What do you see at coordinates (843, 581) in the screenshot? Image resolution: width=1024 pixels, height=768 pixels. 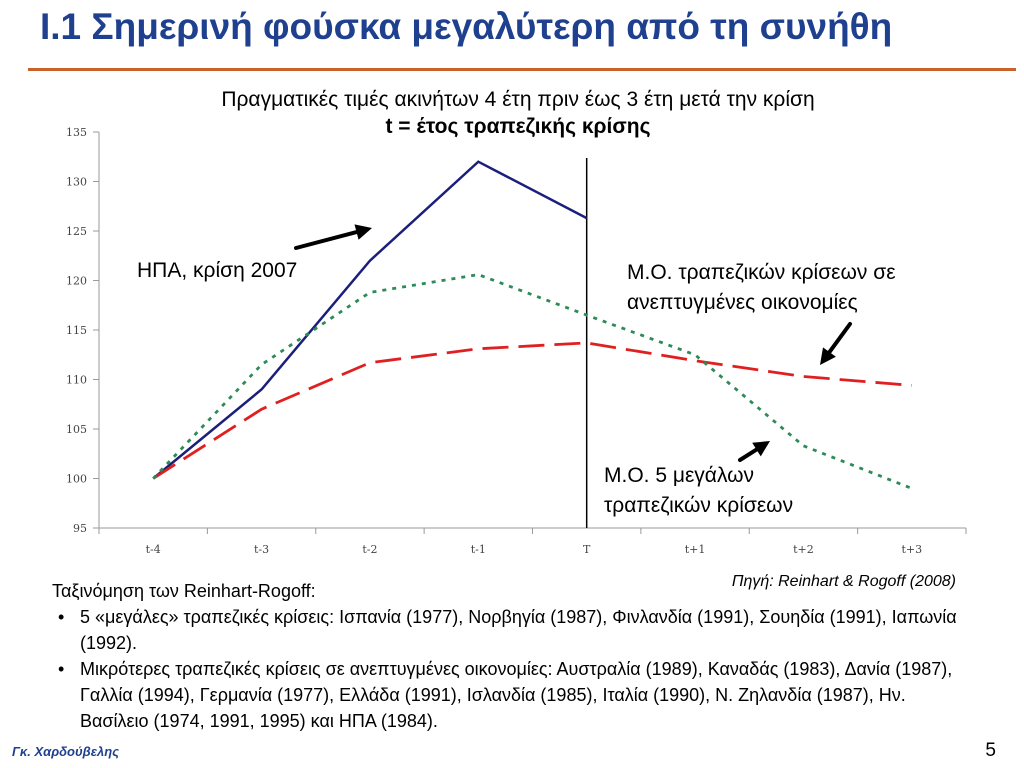 I see `source-note: Πηγή: Reinhart & Rogoff (2008)` at bounding box center [843, 581].